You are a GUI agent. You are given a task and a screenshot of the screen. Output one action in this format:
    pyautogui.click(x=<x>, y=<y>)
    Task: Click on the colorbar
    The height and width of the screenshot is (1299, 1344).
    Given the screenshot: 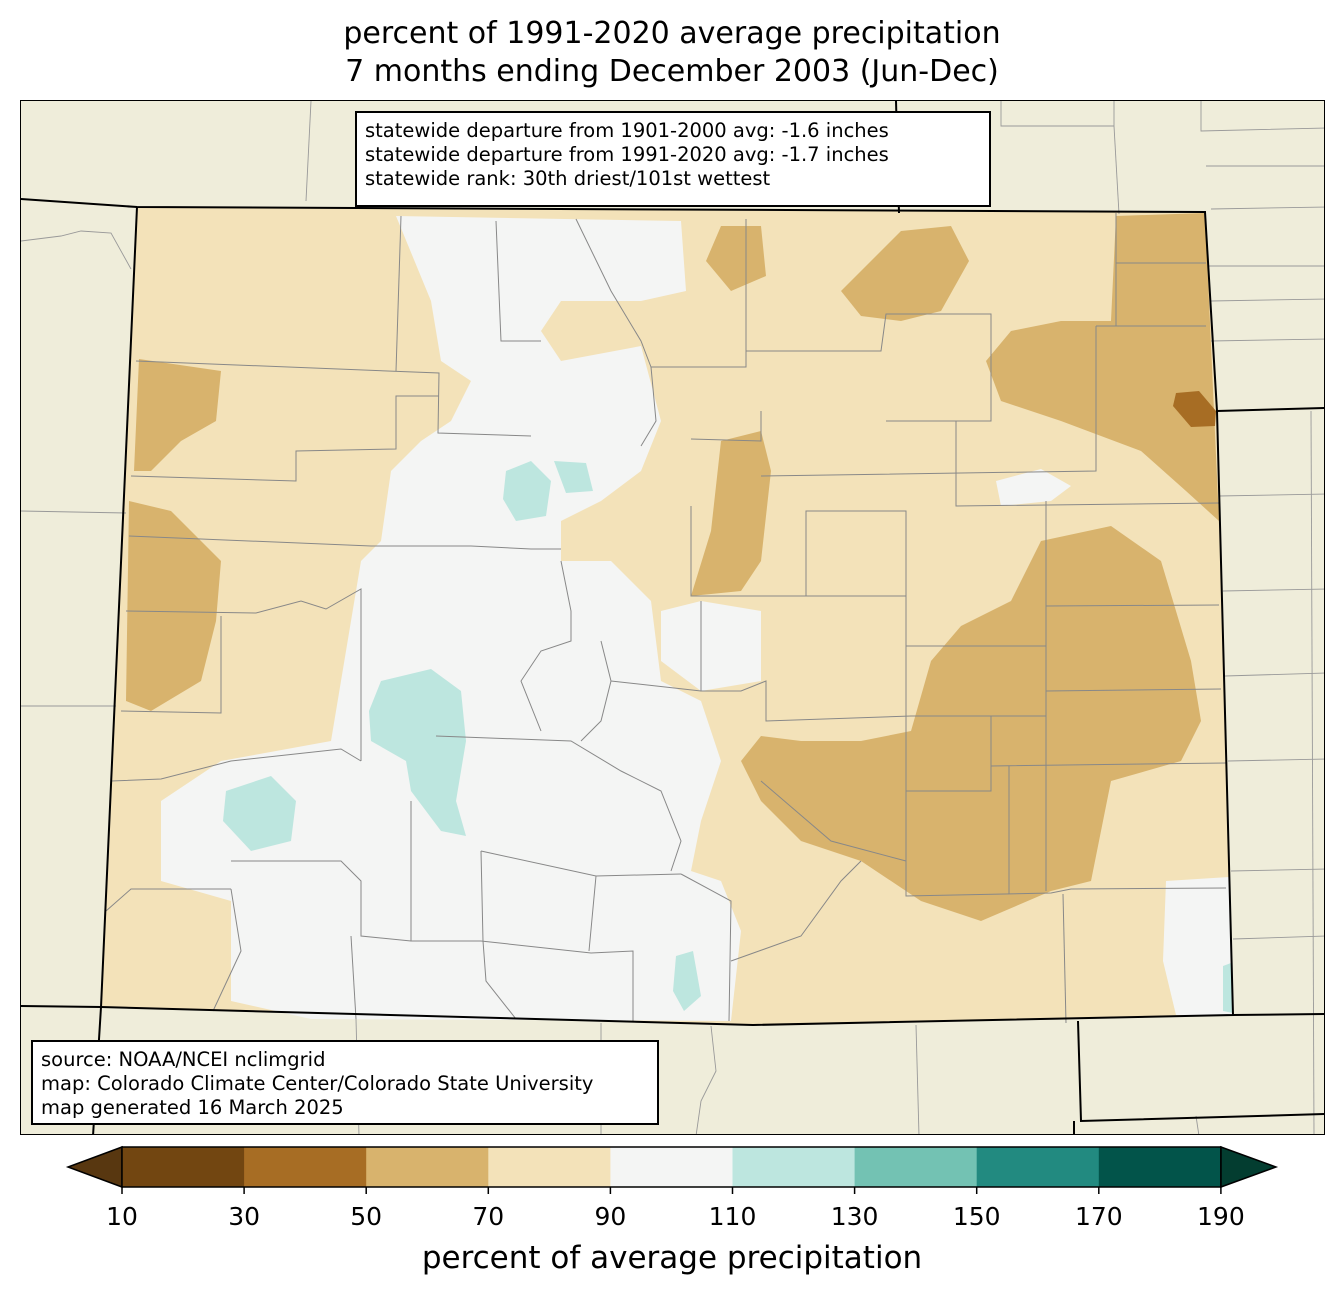 What is the action you would take?
    pyautogui.click(x=672, y=1169)
    